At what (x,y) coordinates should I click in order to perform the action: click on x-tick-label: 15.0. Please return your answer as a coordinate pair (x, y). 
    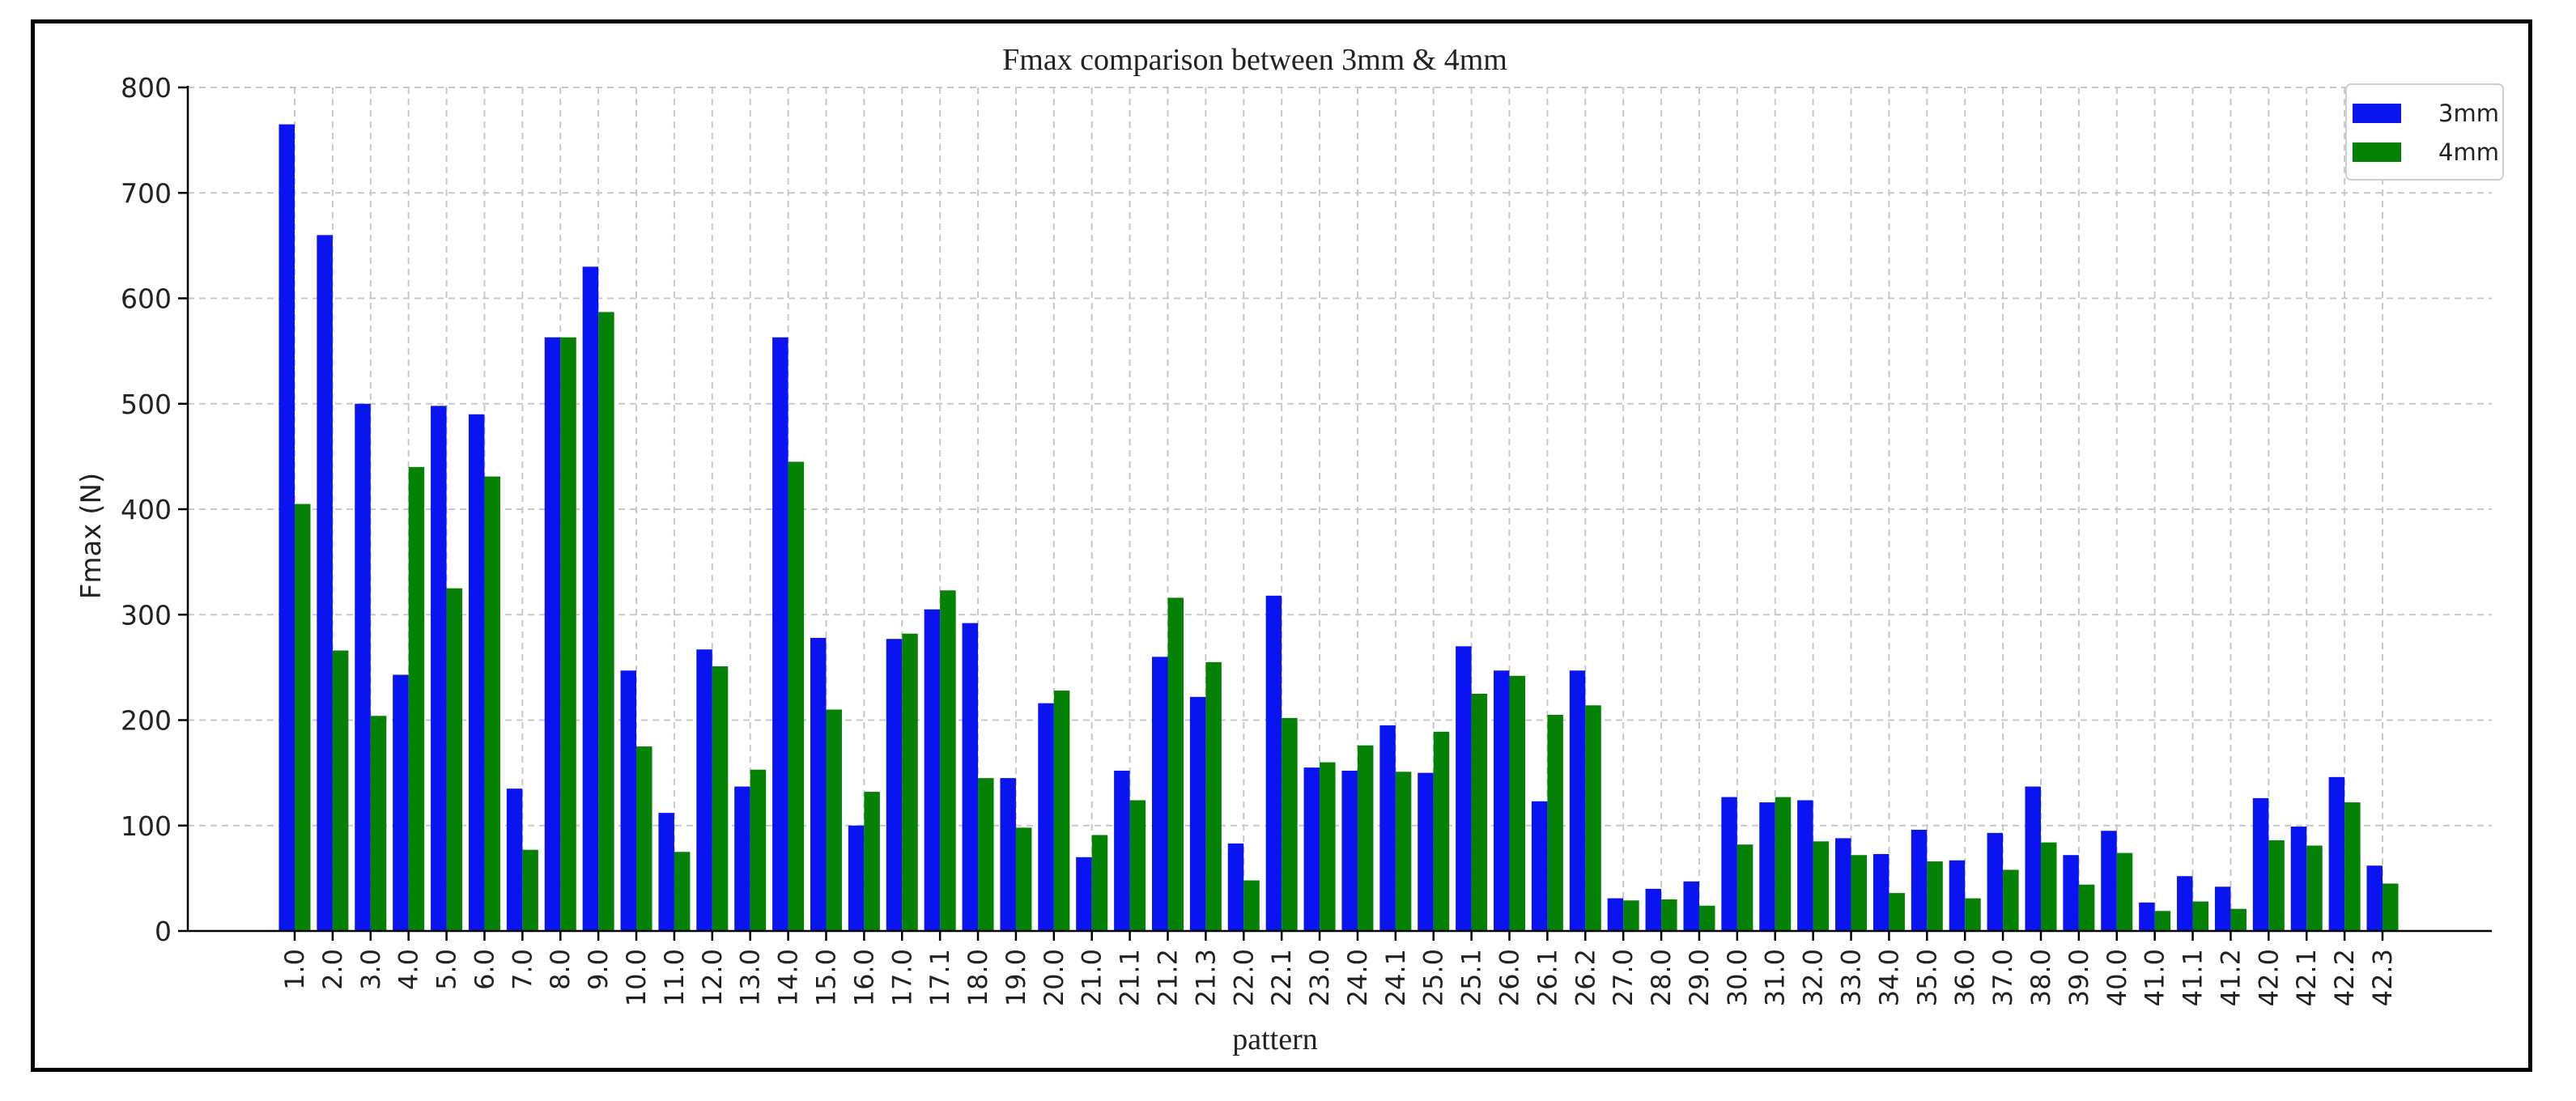
    Looking at the image, I should click on (825, 978).